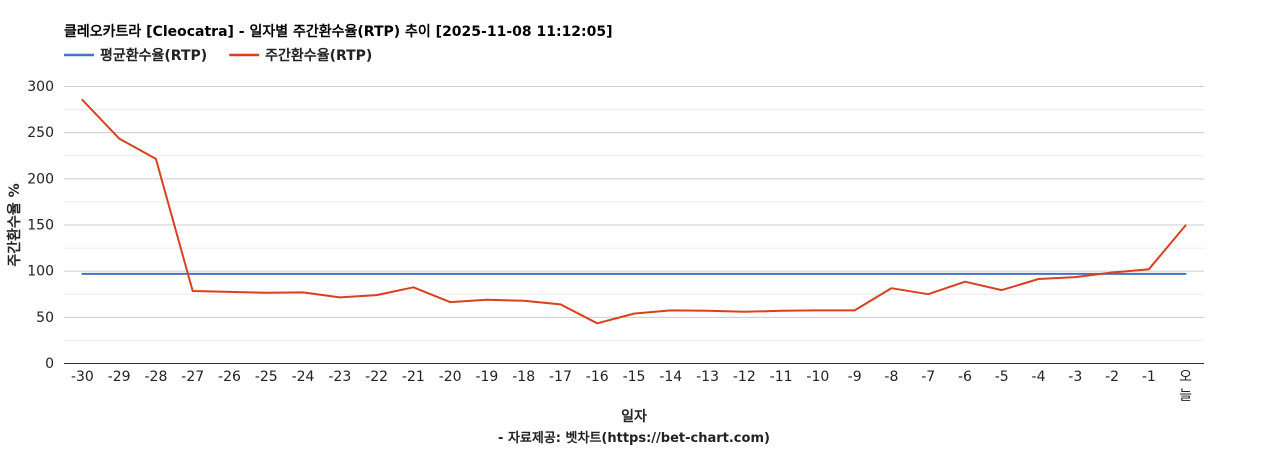  What do you see at coordinates (855, 377) in the screenshot?
I see `x-tick-label: -9` at bounding box center [855, 377].